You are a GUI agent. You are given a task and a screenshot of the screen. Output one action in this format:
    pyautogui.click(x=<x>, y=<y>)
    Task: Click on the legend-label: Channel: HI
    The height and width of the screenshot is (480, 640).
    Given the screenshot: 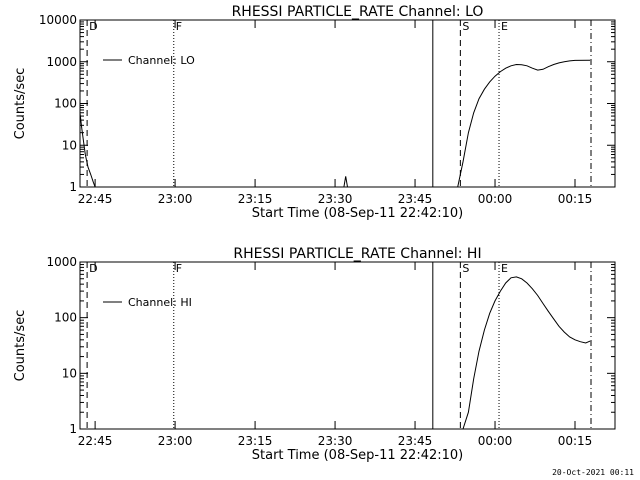 What is the action you would take?
    pyautogui.click(x=160, y=302)
    